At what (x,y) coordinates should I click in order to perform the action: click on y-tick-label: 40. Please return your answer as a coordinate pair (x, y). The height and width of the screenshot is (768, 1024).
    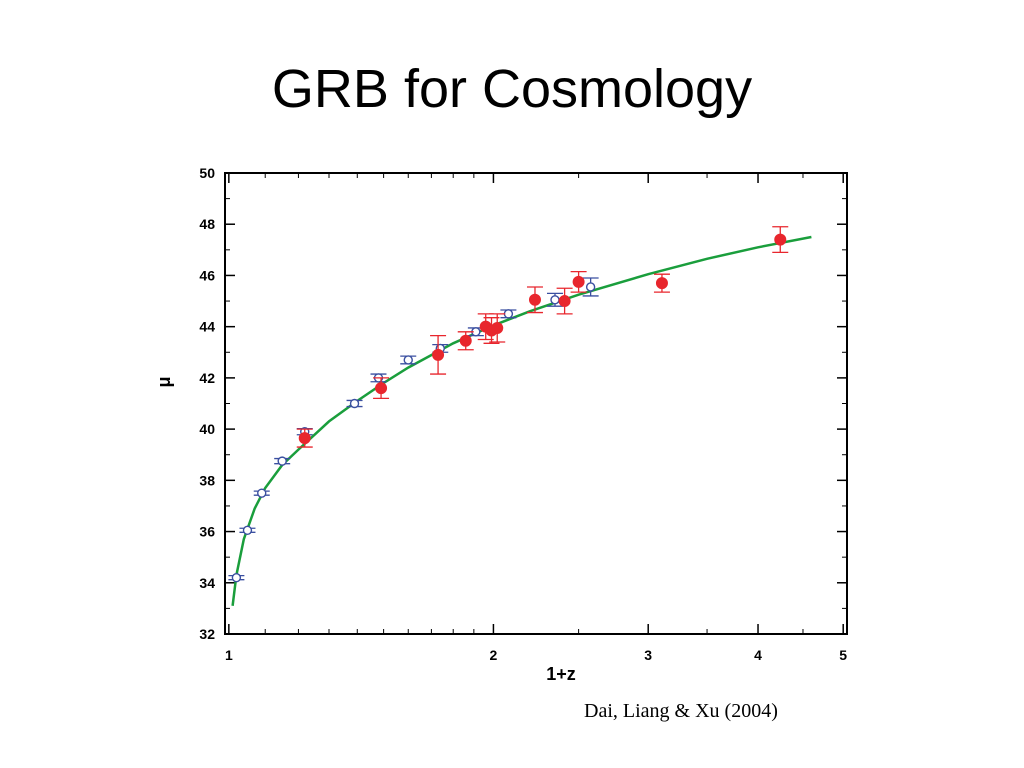
    Looking at the image, I should click on (207, 429).